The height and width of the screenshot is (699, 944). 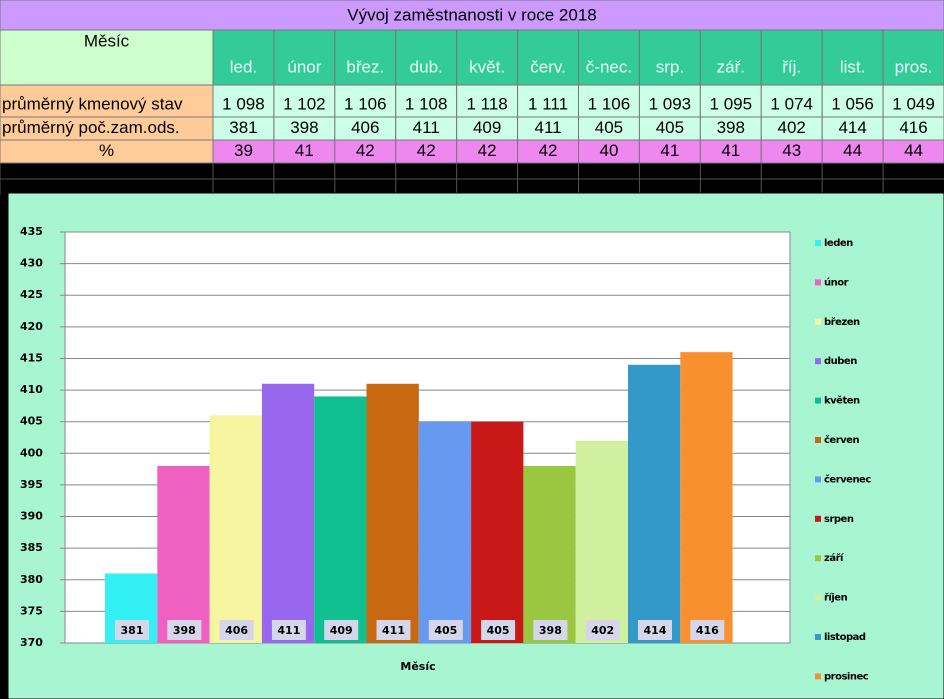 I want to click on data-label: 402, so click(x=602, y=630).